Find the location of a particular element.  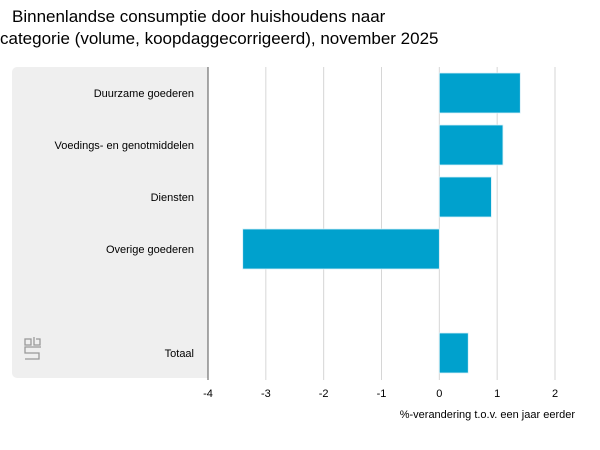

x-tick-label: -1 is located at coordinates (382, 394).